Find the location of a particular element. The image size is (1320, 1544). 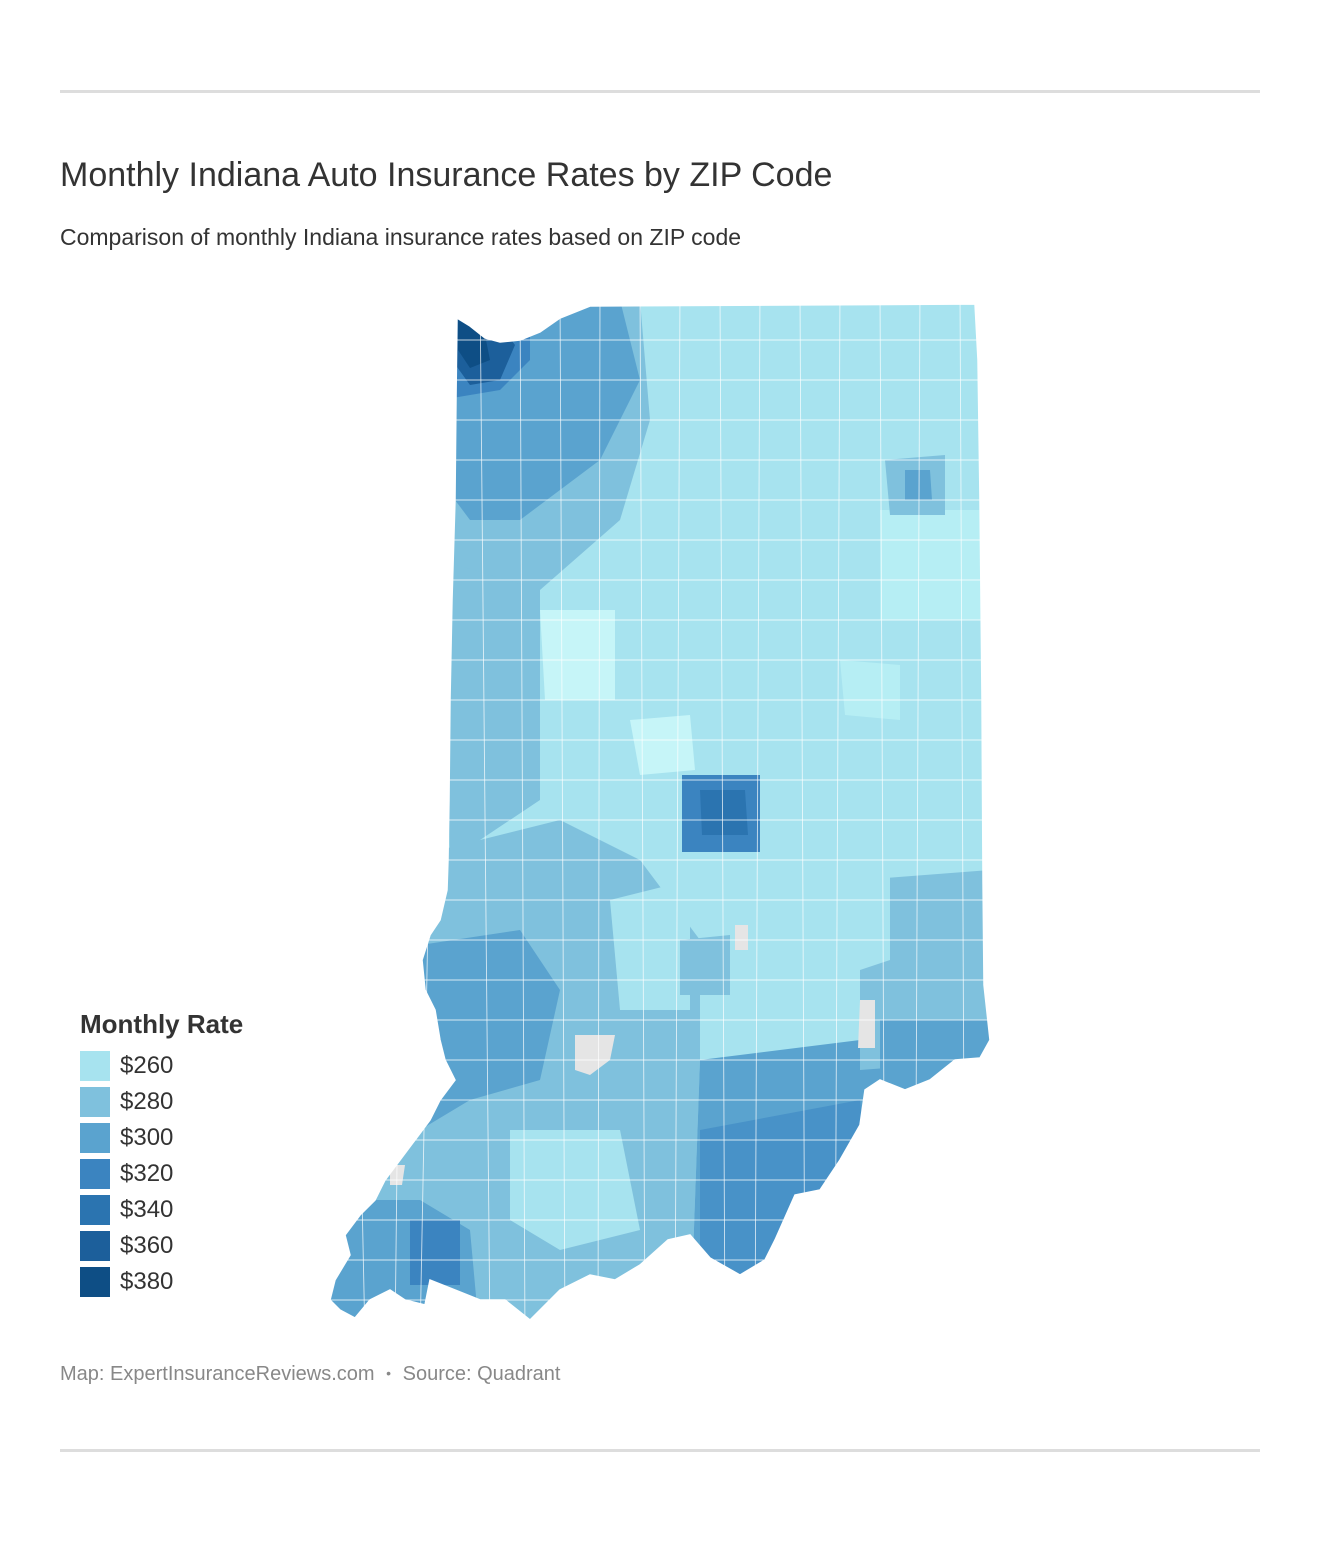

legend-label: $260 is located at coordinates (147, 1065).